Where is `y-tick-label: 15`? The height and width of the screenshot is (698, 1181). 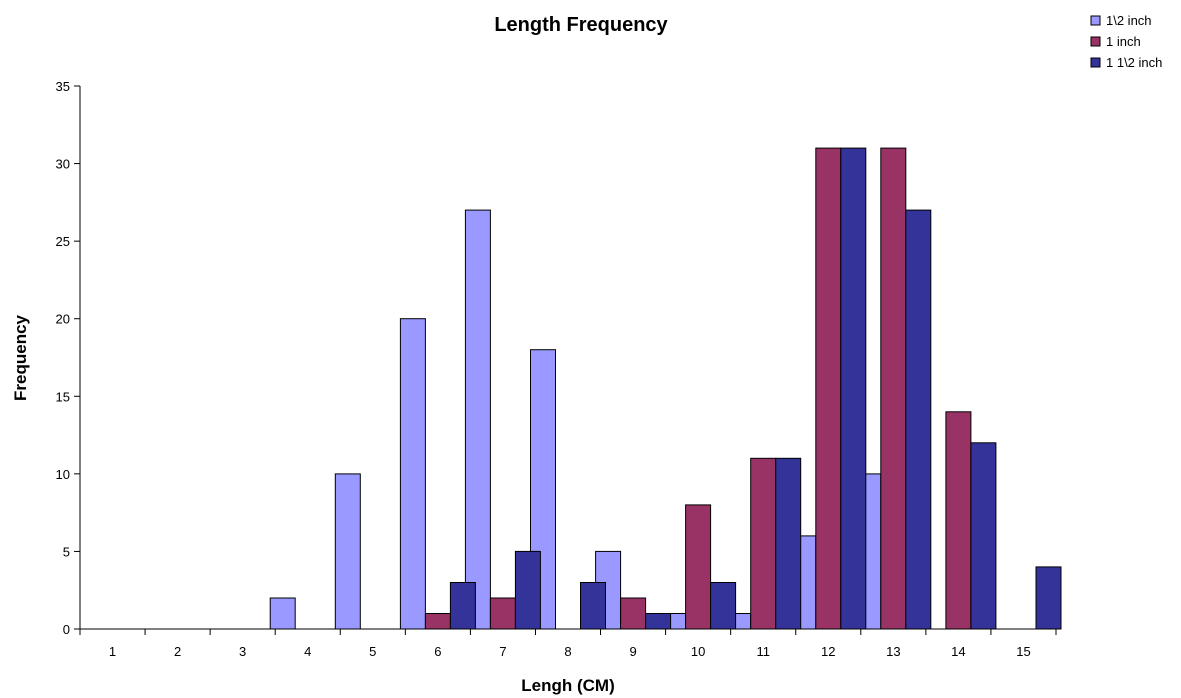
y-tick-label: 15 is located at coordinates (63, 396).